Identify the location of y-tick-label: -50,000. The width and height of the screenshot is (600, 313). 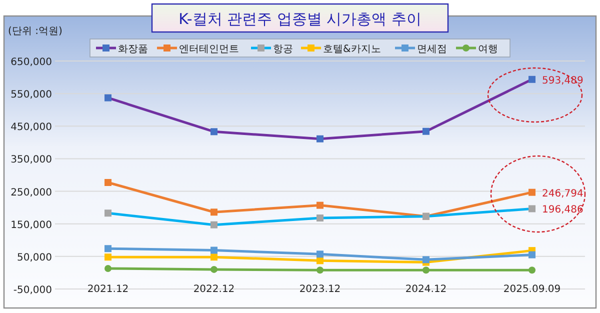
(32, 290).